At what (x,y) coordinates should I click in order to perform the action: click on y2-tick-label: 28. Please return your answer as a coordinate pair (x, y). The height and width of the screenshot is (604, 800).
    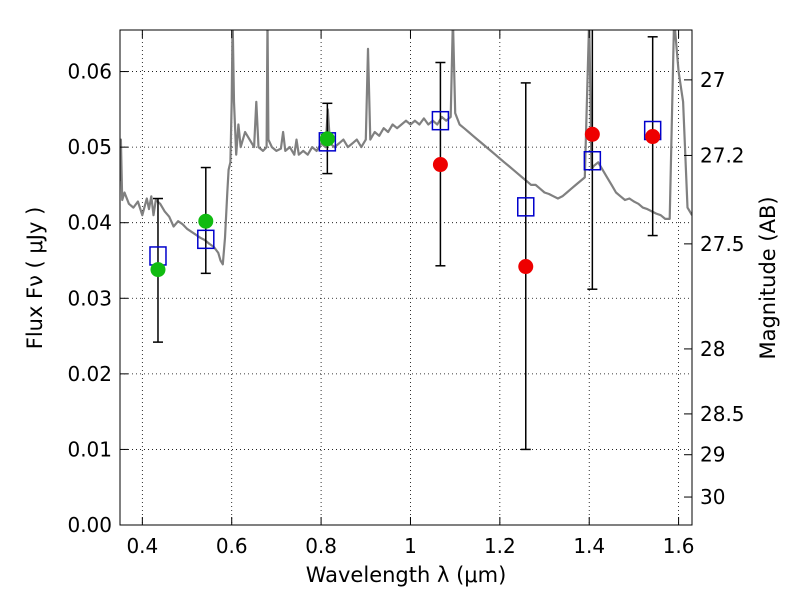
    Looking at the image, I should click on (712, 349).